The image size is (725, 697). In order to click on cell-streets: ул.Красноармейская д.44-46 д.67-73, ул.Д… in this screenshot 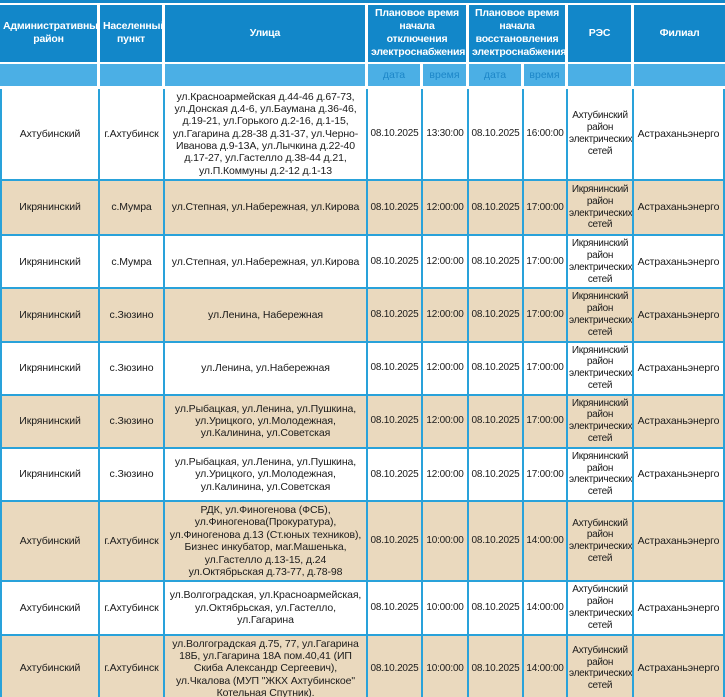, I will do `click(266, 135)`.